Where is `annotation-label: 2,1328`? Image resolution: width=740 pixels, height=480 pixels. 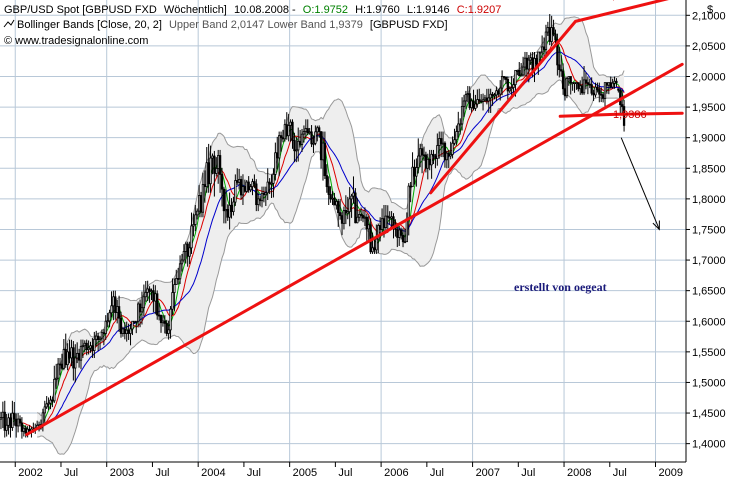 annotation-label: 2,1328 is located at coordinates (623, 1).